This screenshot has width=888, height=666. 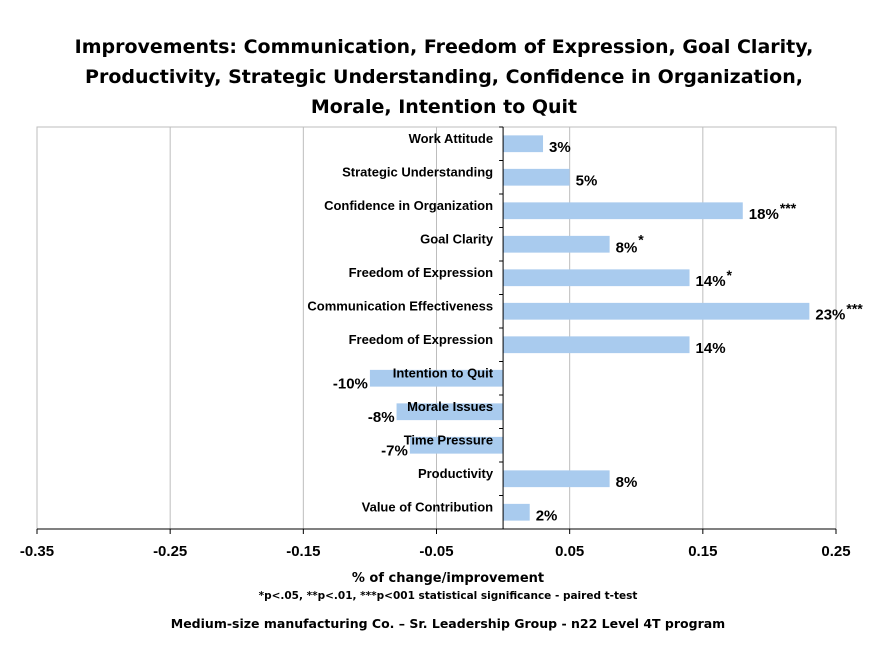 What do you see at coordinates (417, 171) in the screenshot?
I see `category-label: Strategic Understanding` at bounding box center [417, 171].